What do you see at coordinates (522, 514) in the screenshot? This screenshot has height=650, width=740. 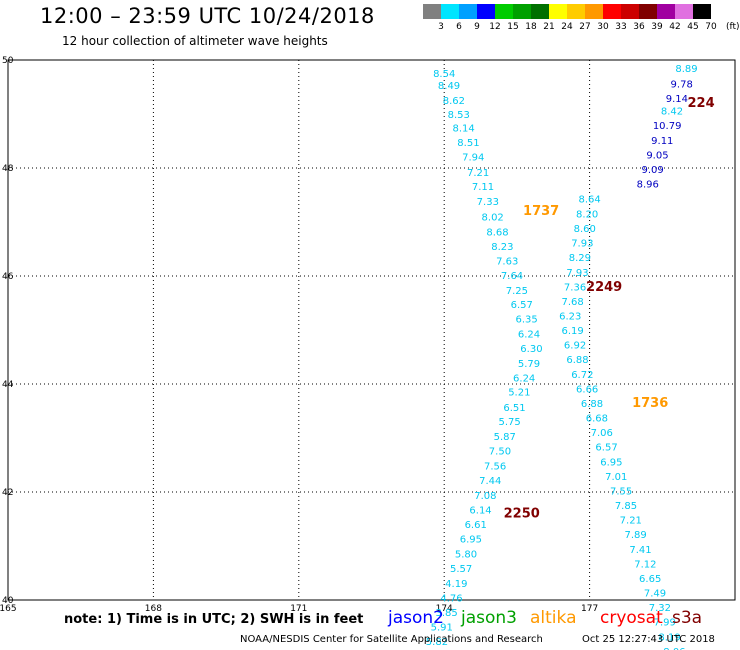 I see `pass-time-label: 2250` at bounding box center [522, 514].